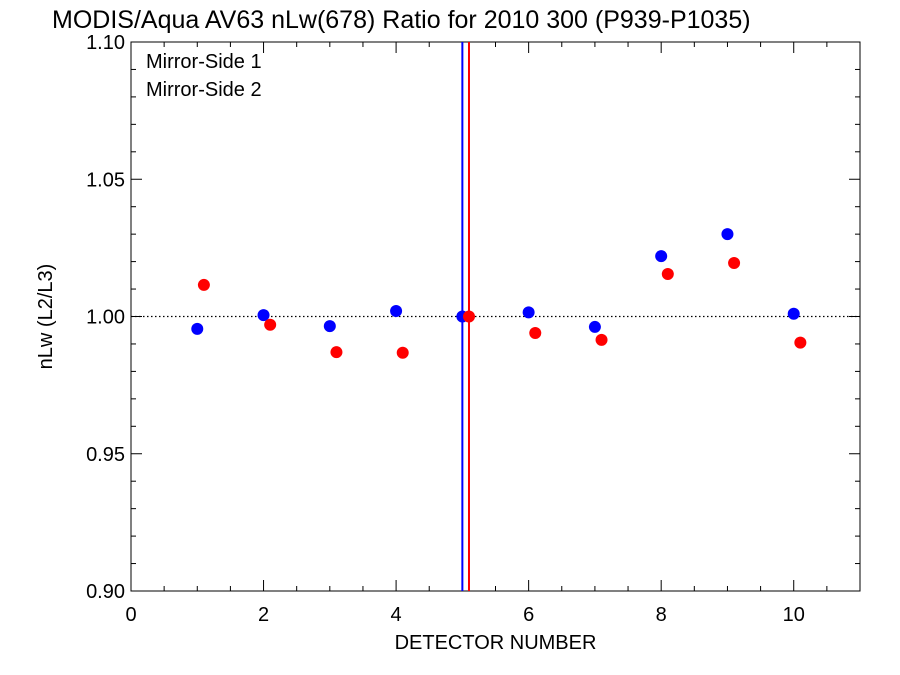 This screenshot has height=675, width=900. What do you see at coordinates (396, 615) in the screenshot?
I see `x-tick-label: 4` at bounding box center [396, 615].